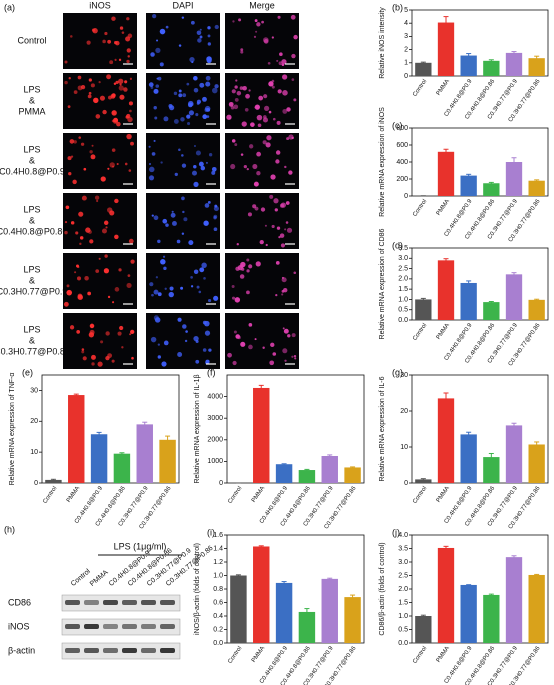  I want to click on x-tick-label: PMMA, so click(258, 495).